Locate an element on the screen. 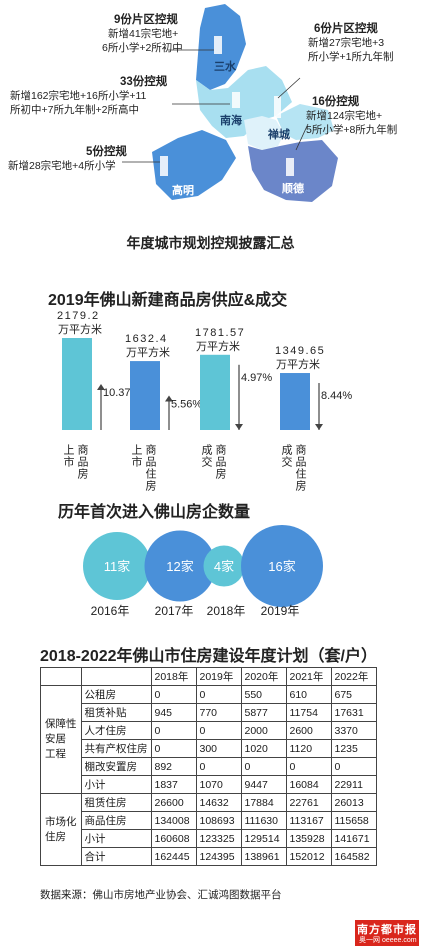 This screenshot has height=949, width=421. year-label: 2017年 is located at coordinates (174, 611).